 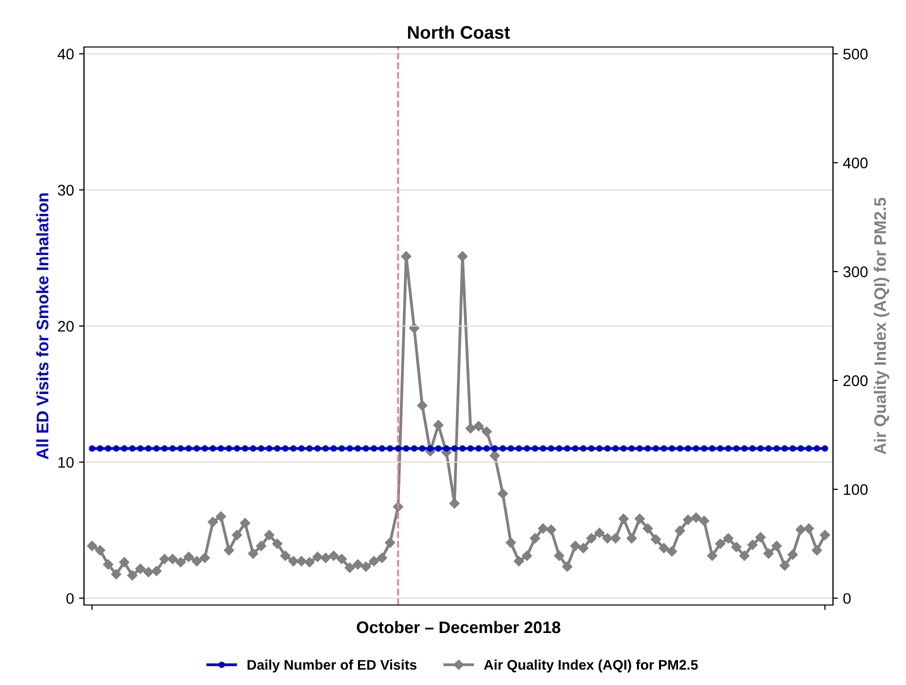 I want to click on x-axis-title: October – December 2018, so click(x=458, y=627).